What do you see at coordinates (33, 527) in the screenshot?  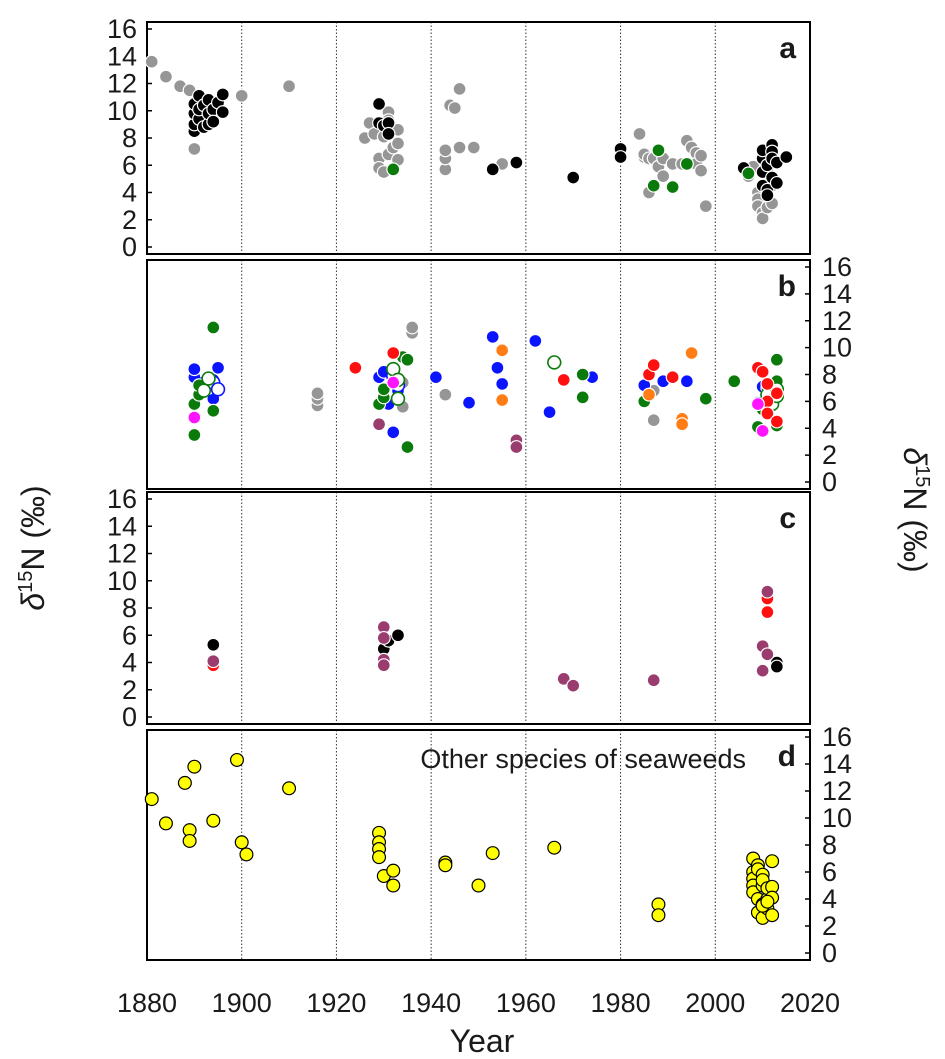 I see `y-axis-title-left-rest: N (‰)` at bounding box center [33, 527].